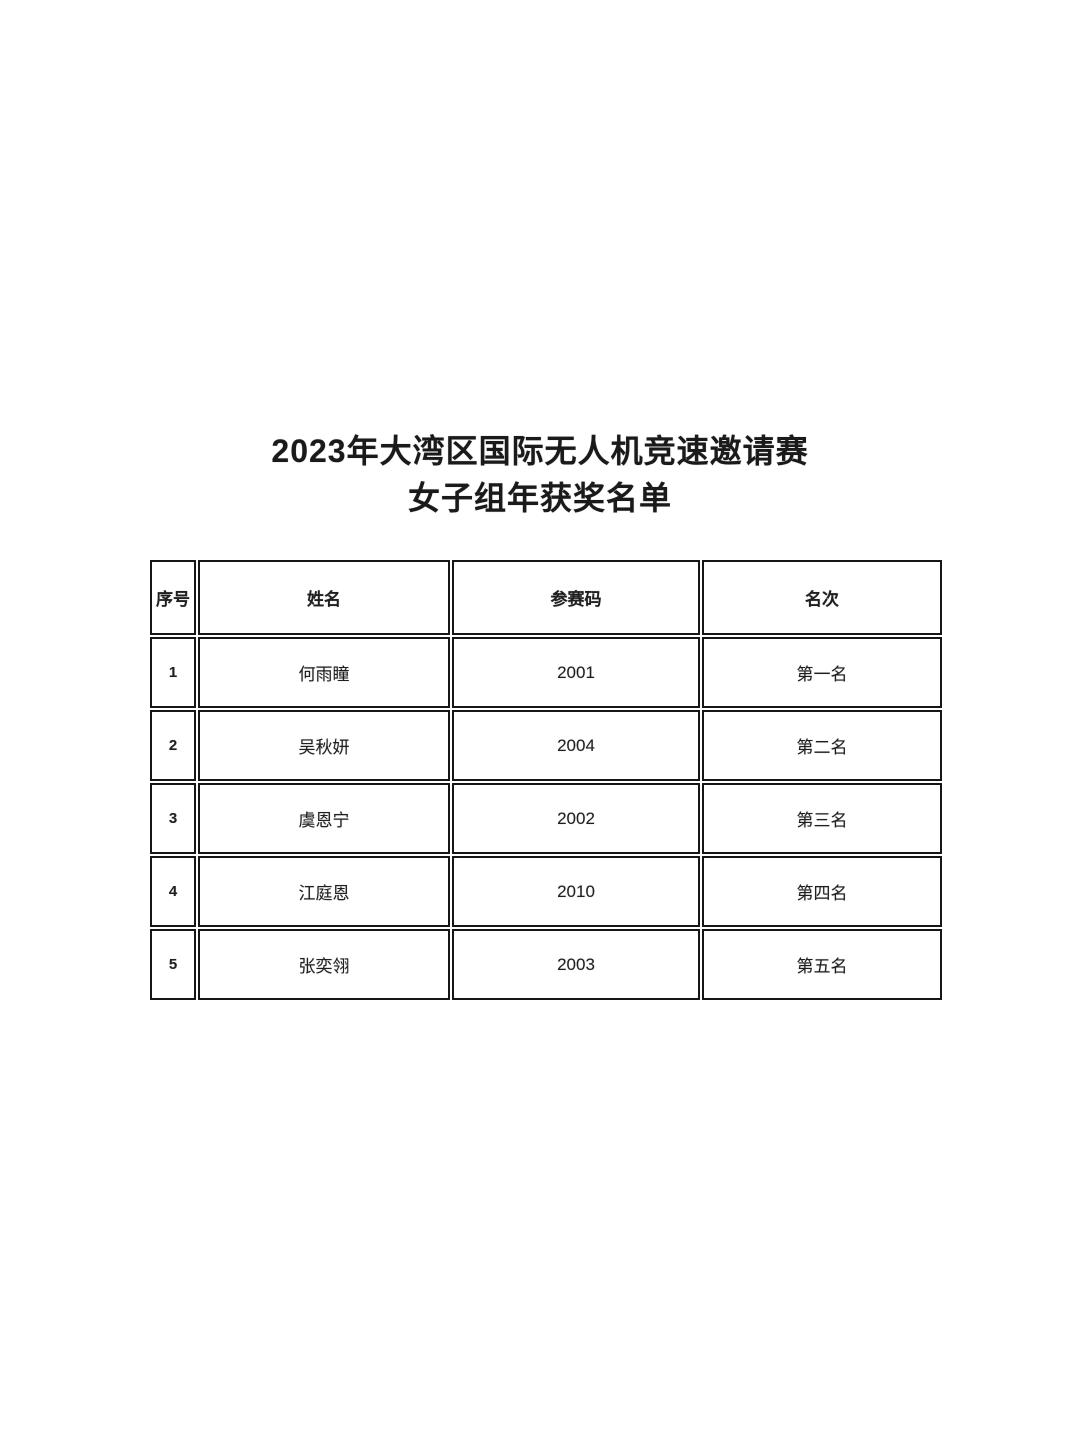 Image resolution: width=1080 pixels, height=1440 pixels. What do you see at coordinates (576, 745) in the screenshot?
I see `cell-code: 2004` at bounding box center [576, 745].